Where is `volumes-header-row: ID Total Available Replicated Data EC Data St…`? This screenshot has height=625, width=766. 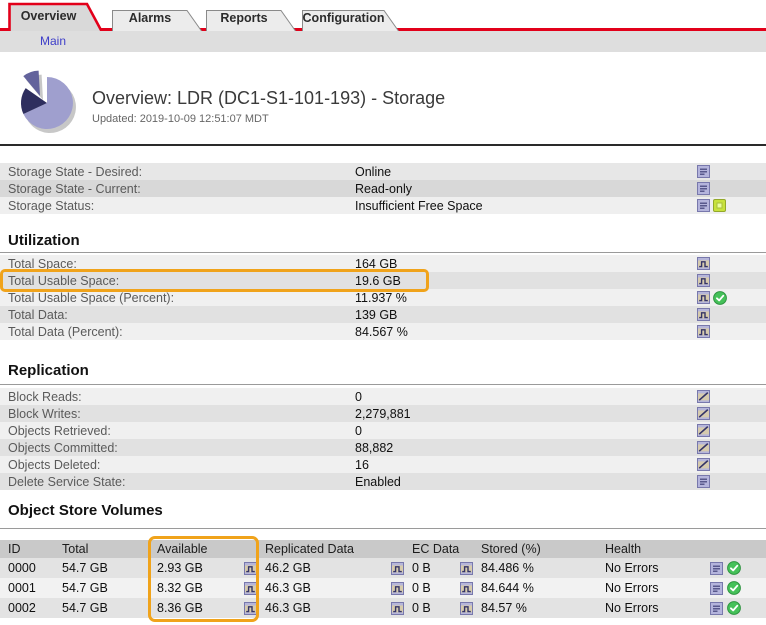
volumes-header-row: ID Total Available Replicated Data EC Data St… is located at coordinates (383, 549).